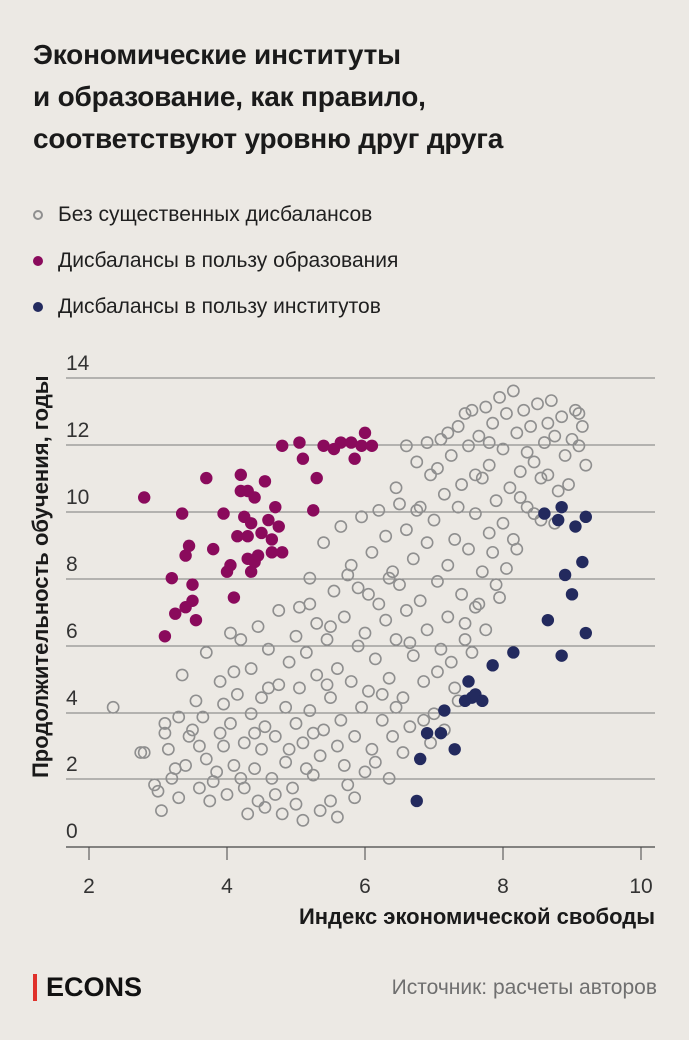  I want to click on chart-title-line: и образование, как правило,, so click(229, 96).